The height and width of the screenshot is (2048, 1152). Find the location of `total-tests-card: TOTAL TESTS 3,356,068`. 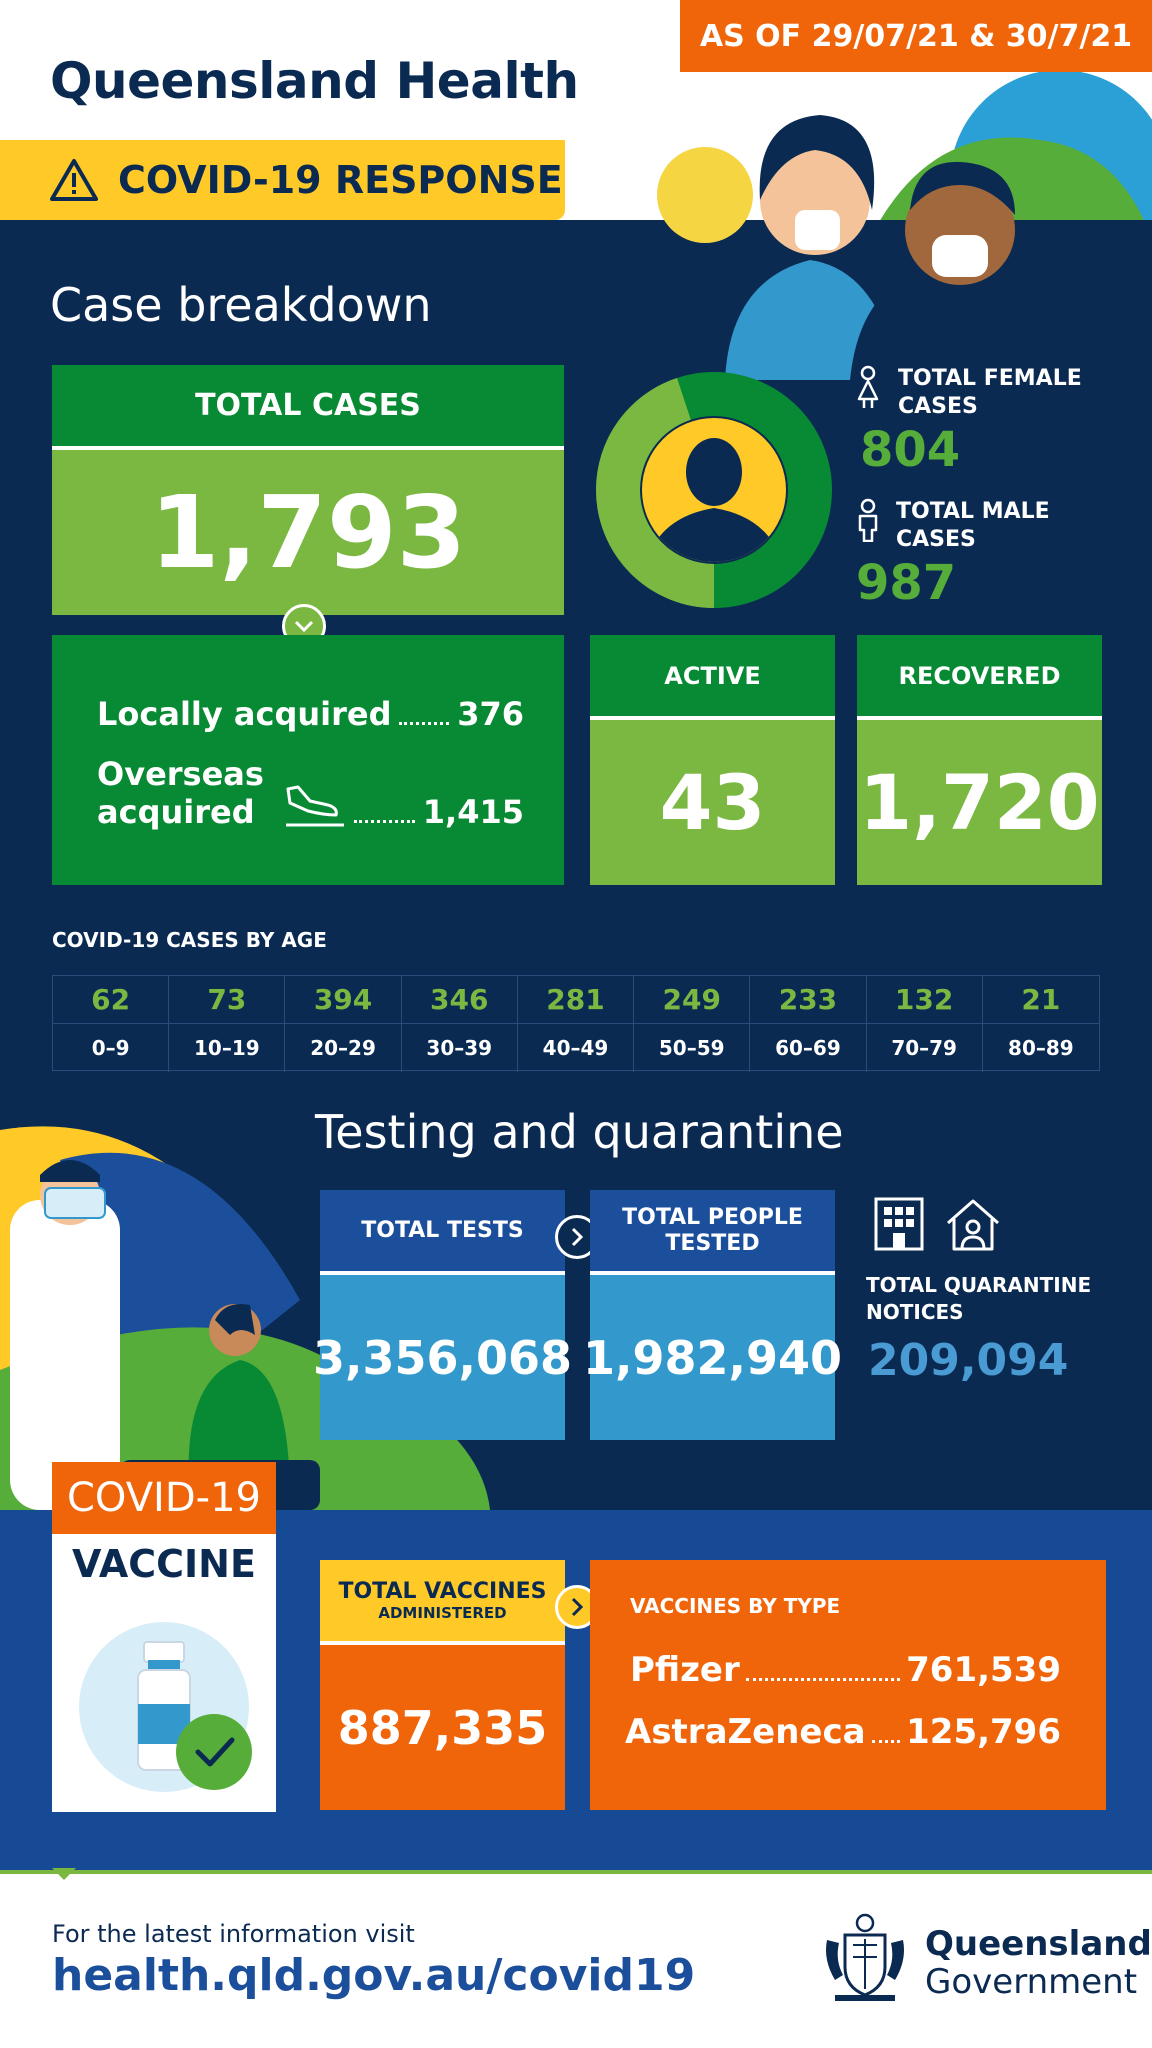

total-tests-card: TOTAL TESTS 3,356,068 is located at coordinates (442, 1315).